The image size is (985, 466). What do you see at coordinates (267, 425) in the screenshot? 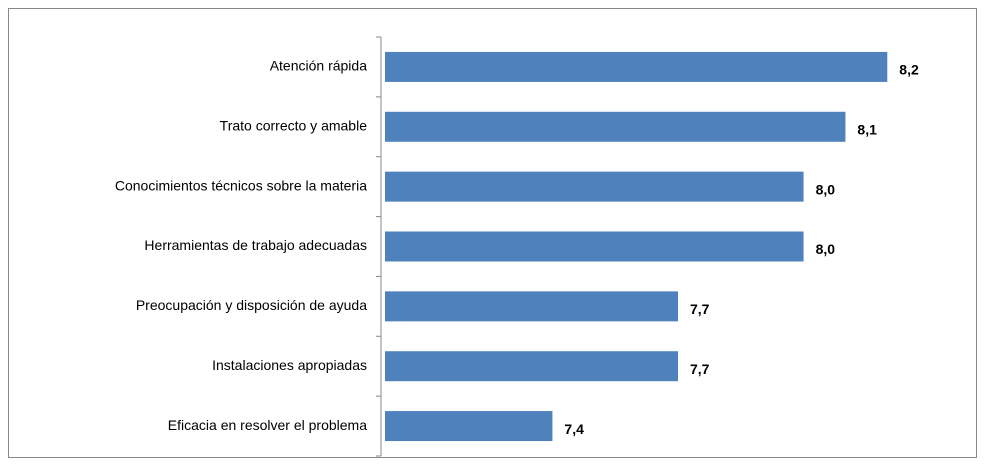
I see `category-label: Eficacia en resolver el problema` at bounding box center [267, 425].